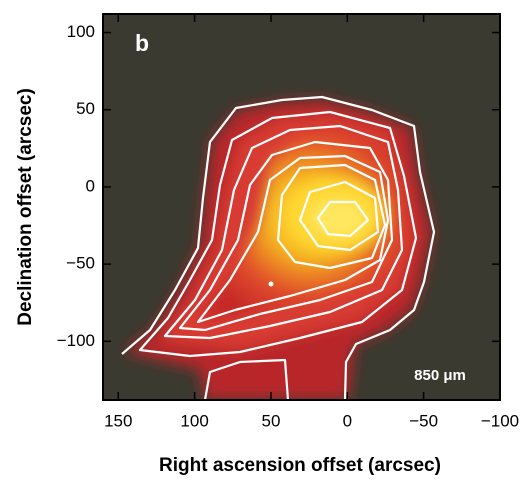  Describe the element at coordinates (118, 420) in the screenshot. I see `x-tick-label: 150` at that location.